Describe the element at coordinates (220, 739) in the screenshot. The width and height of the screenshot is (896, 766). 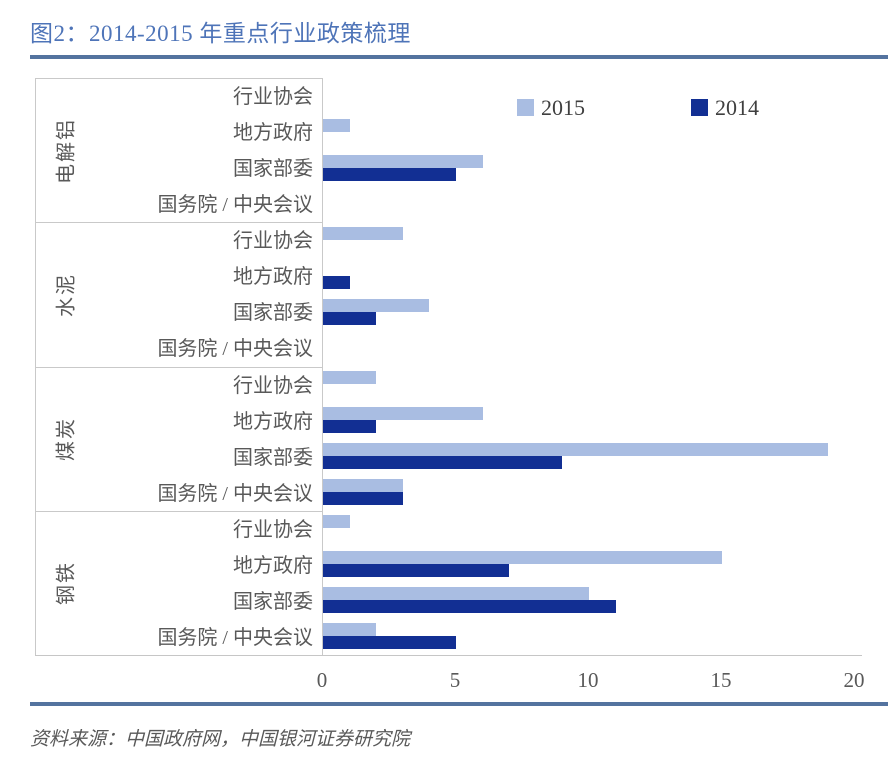
I see `source-note: 资料来源：中国政府网，中国银河证券研究院` at that location.